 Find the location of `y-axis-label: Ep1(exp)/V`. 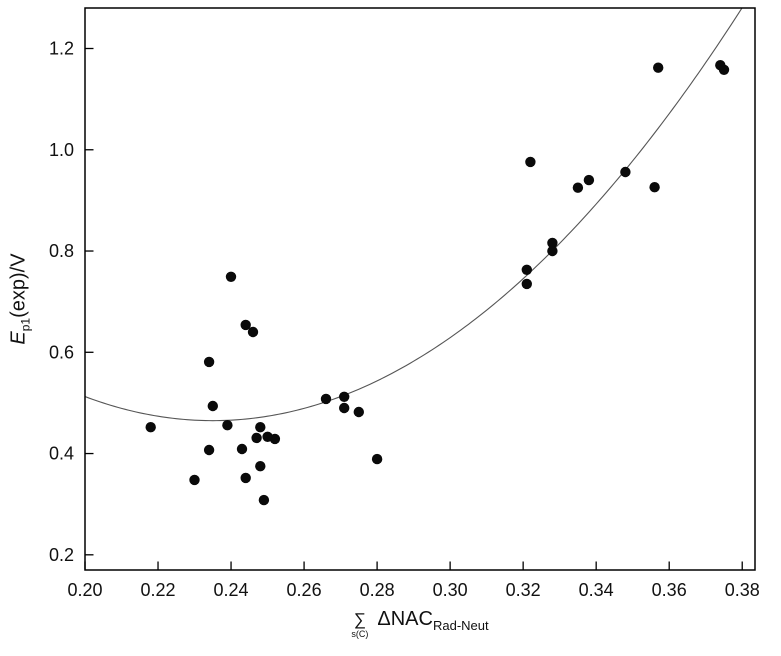

y-axis-label: Ep1(exp)/V is located at coordinates (20, 298).